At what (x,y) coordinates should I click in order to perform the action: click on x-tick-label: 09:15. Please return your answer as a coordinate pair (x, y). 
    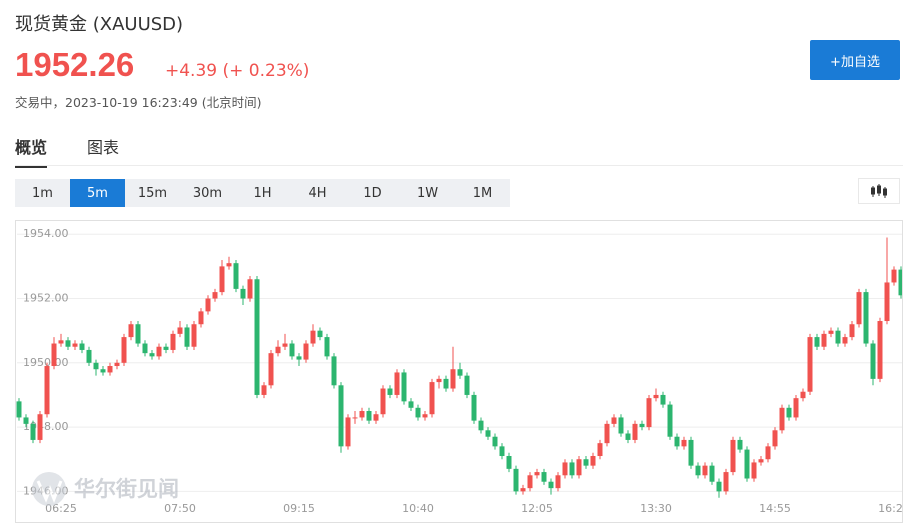
    Looking at the image, I should click on (299, 508).